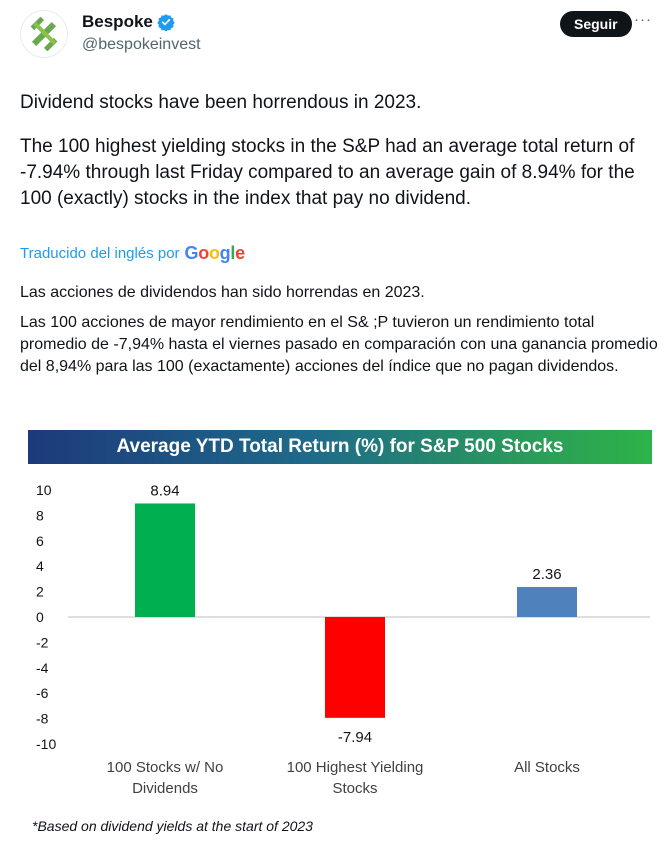 This screenshot has height=849, width=672. I want to click on avatar, so click(44, 34).